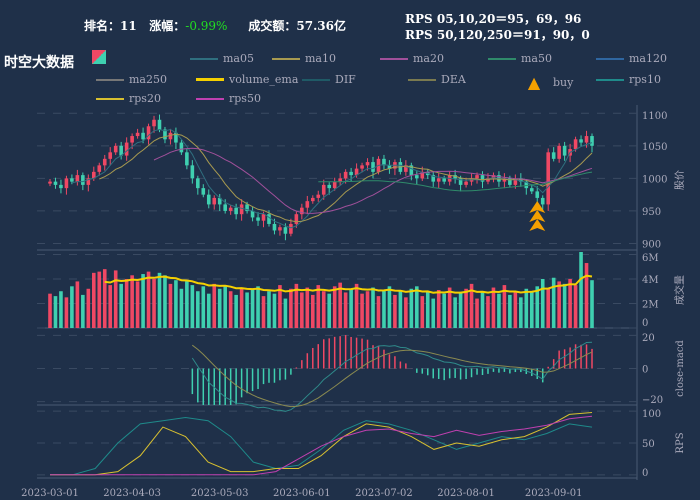  I want to click on legend-item-ma20: ma20, so click(412, 58).